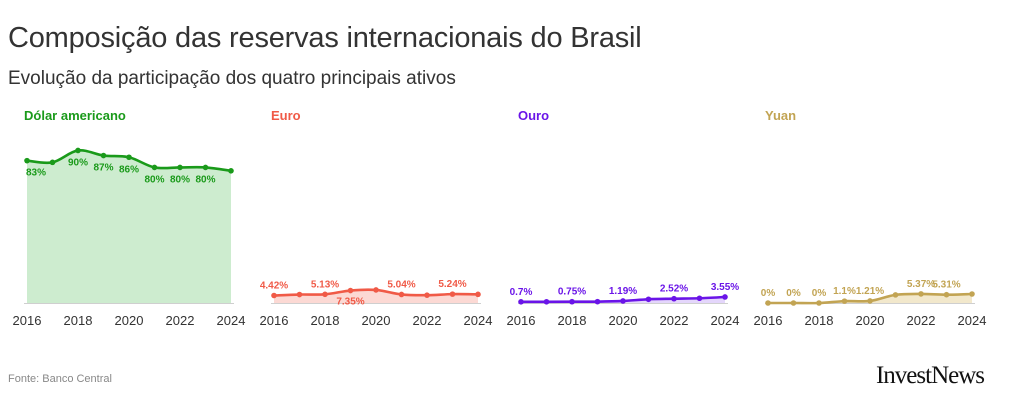 The image size is (1020, 416). Describe the element at coordinates (674, 298) in the screenshot. I see `point-ouro-2022` at that location.